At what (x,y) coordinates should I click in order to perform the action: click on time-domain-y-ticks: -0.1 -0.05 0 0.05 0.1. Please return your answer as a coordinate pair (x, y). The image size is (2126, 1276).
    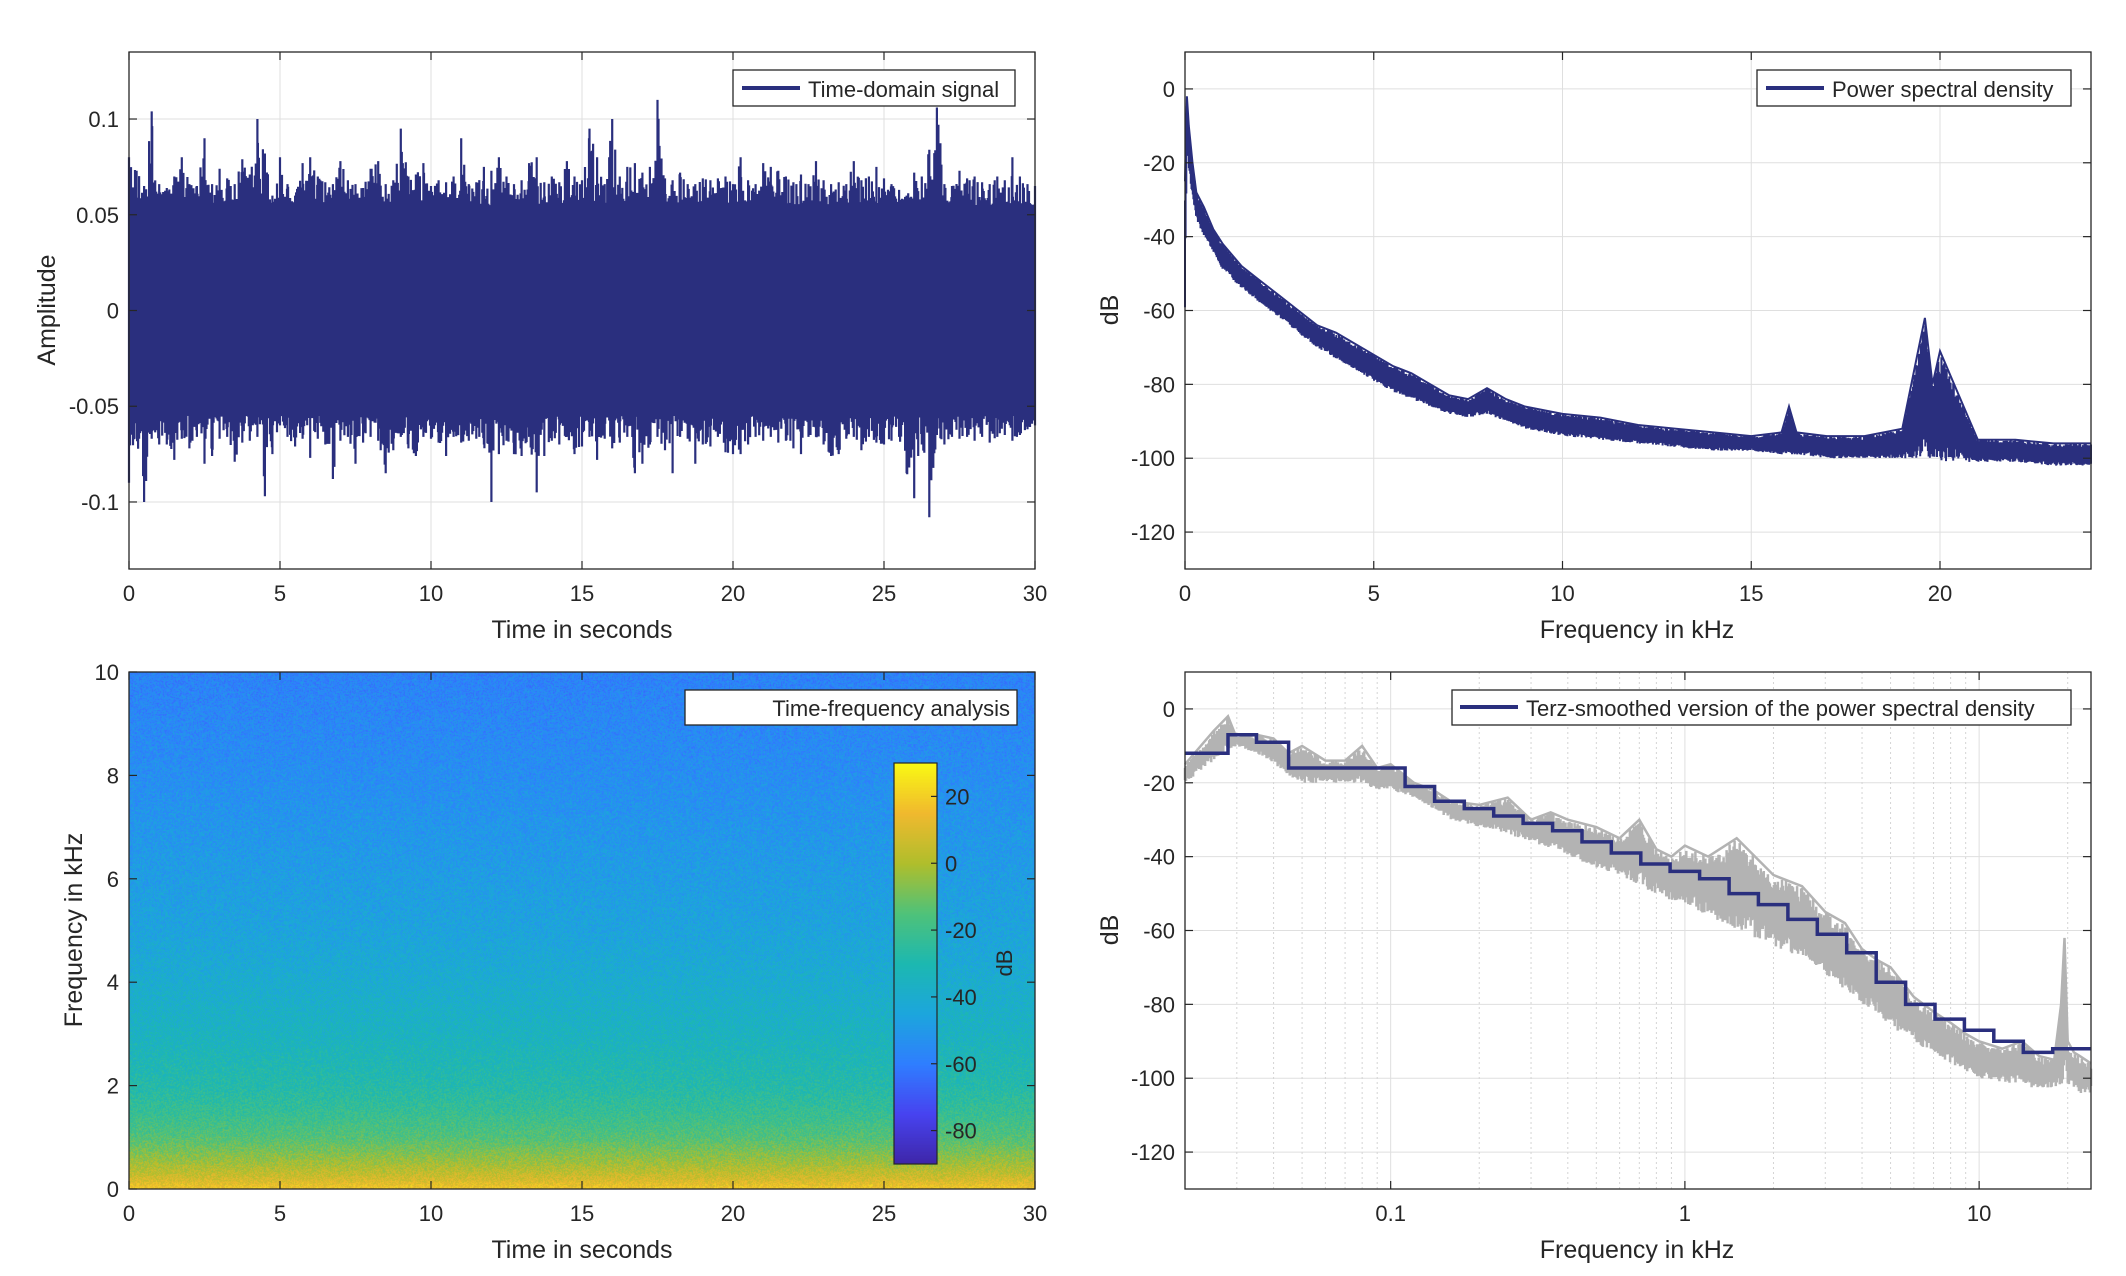
    Looking at the image, I should click on (552, 311).